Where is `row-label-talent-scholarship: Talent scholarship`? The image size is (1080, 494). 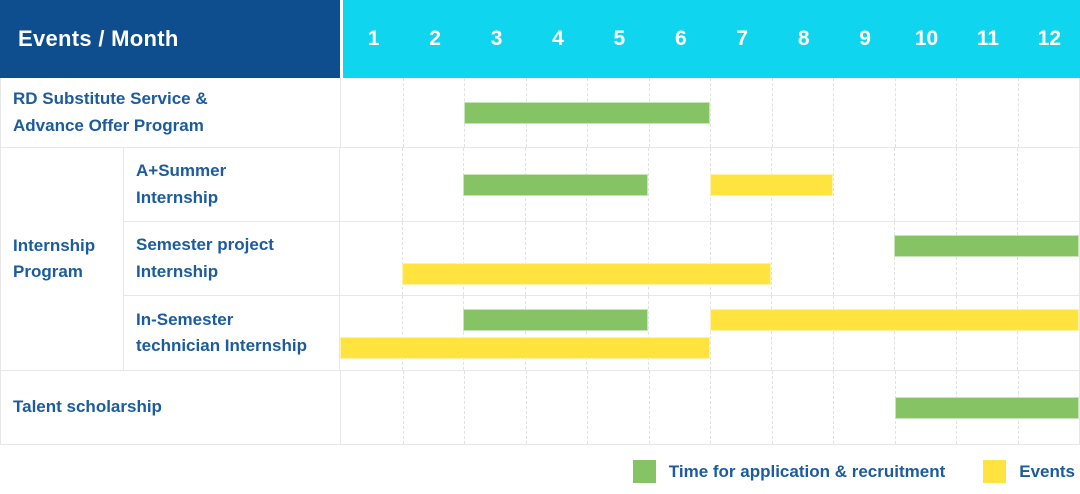
row-label-talent-scholarship: Talent scholarship is located at coordinates (171, 407).